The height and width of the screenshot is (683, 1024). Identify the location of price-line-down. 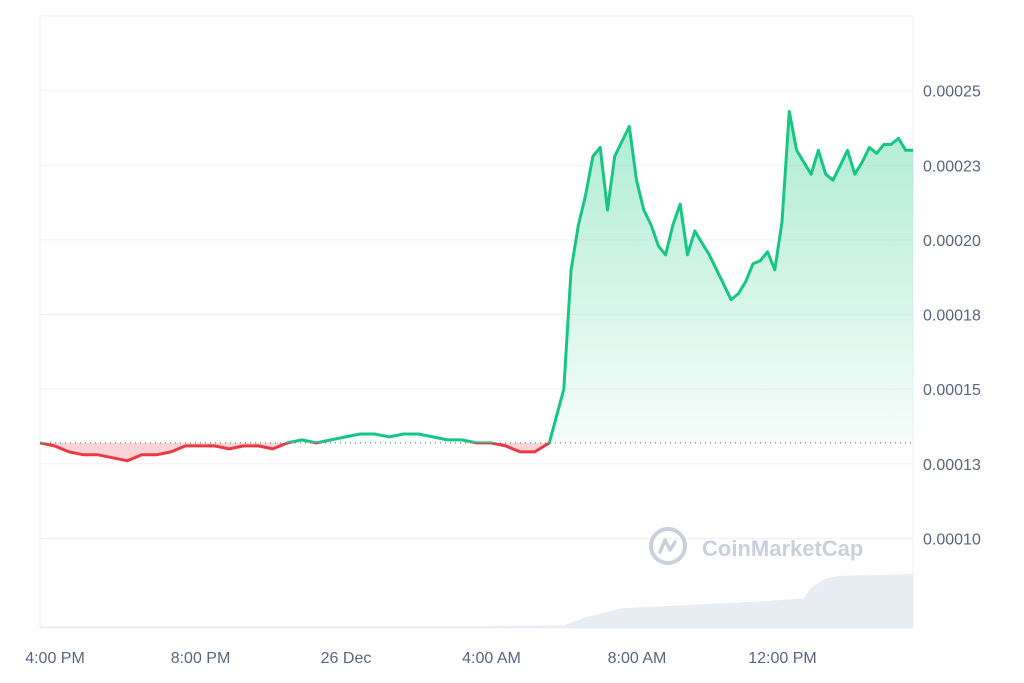
(295, 452).